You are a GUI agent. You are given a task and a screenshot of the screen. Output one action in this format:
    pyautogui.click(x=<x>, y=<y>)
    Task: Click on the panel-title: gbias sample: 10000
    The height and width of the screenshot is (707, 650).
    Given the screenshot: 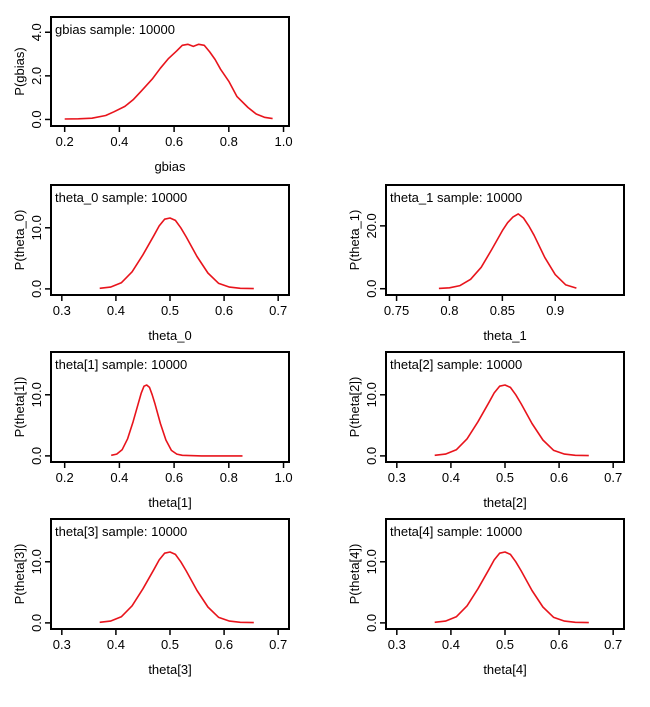 What is the action you would take?
    pyautogui.click(x=115, y=29)
    